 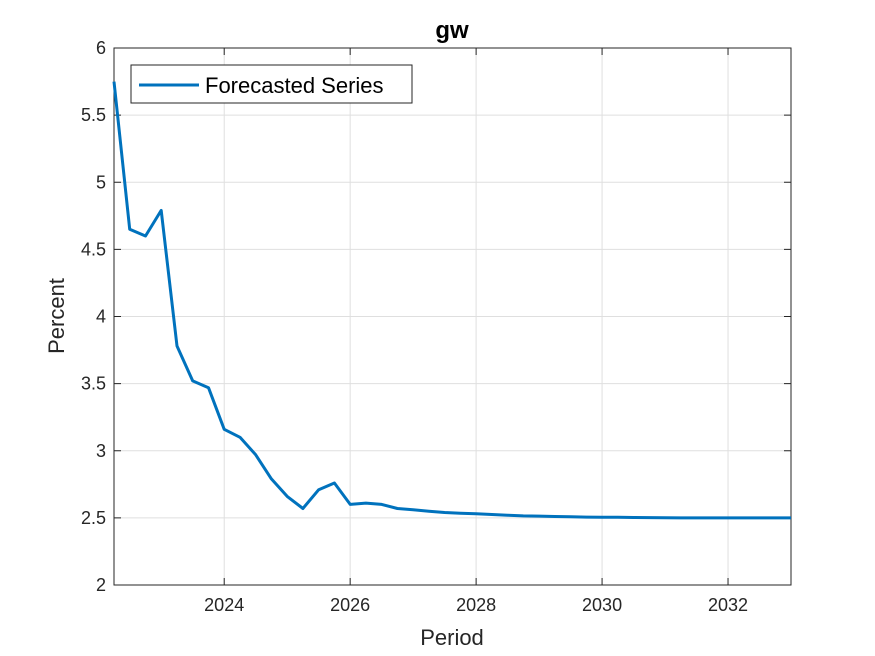 I want to click on y-tick-label: 2.5, so click(x=93, y=518).